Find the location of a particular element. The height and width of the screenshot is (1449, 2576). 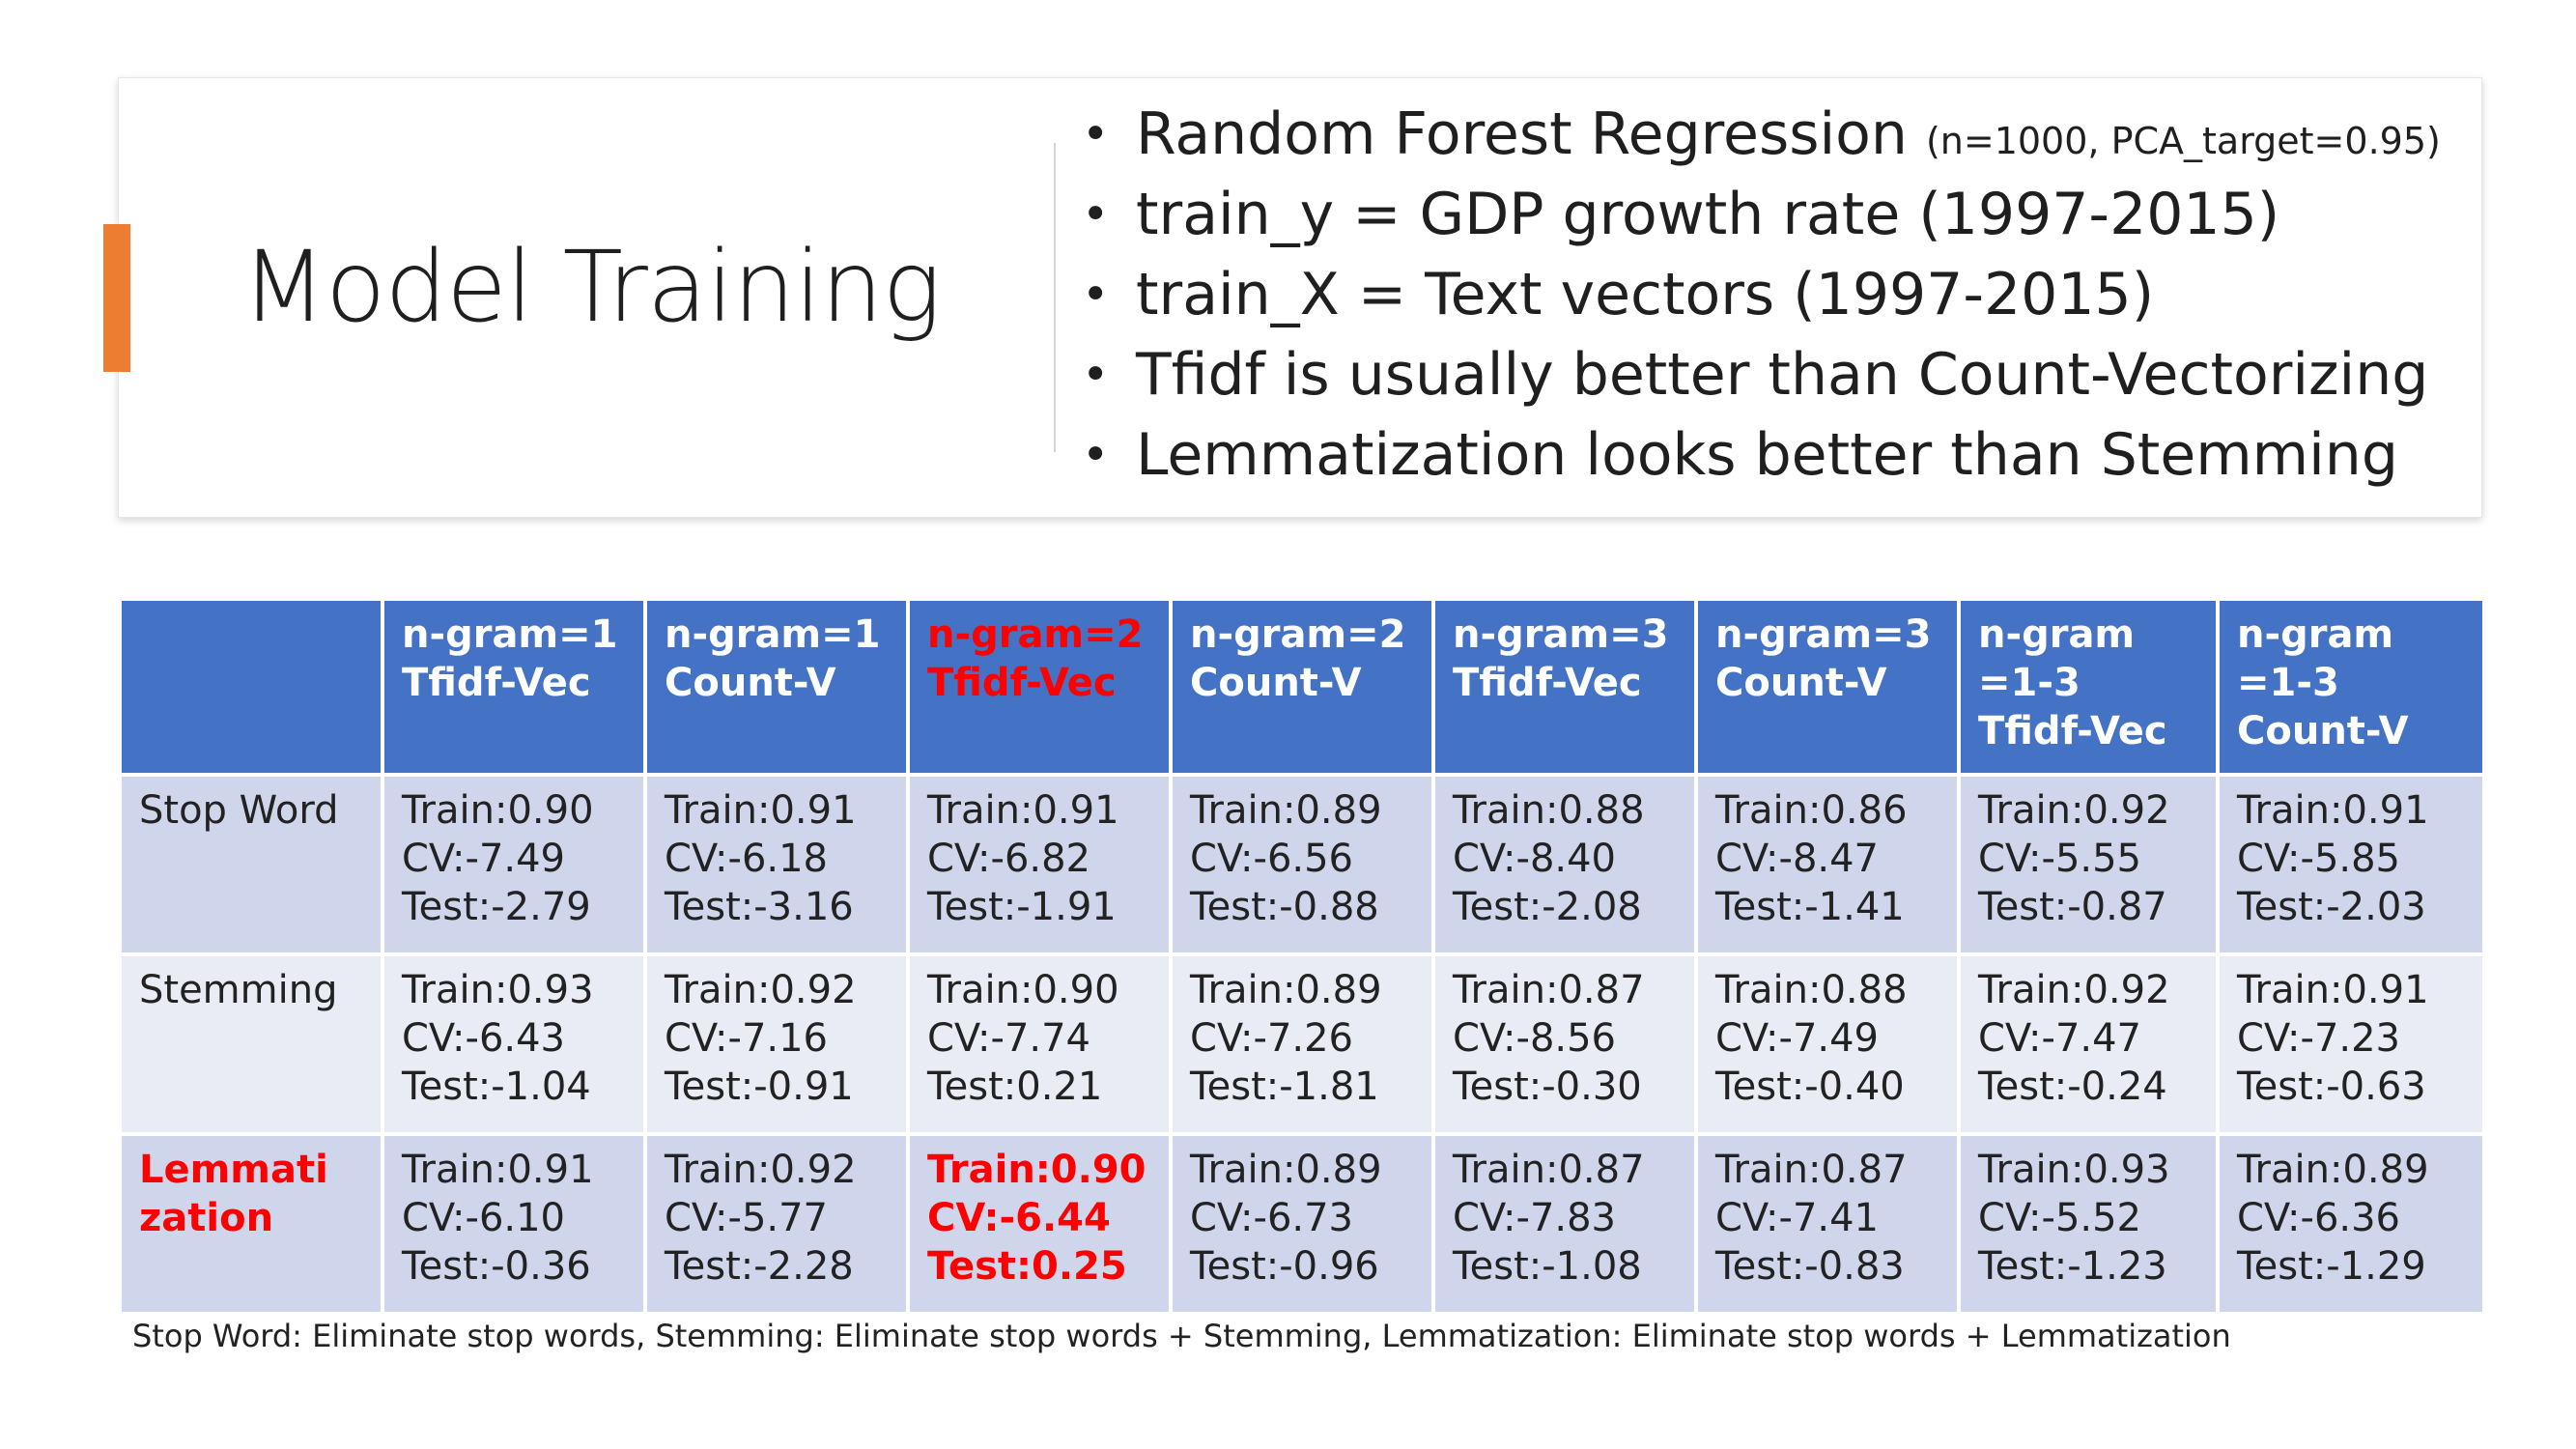

cell-value: Train:0.86 is located at coordinates (1811, 810).